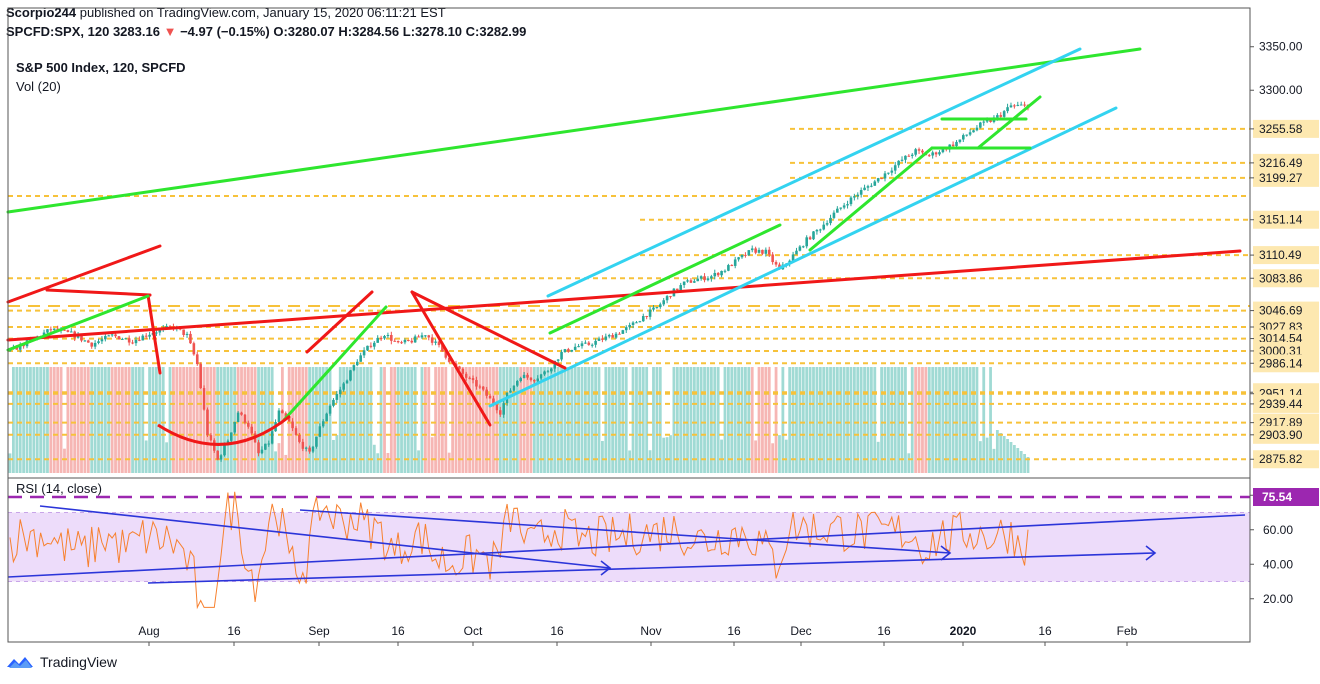 The width and height of the screenshot is (1320, 684). Describe the element at coordinates (79, 662) in the screenshot. I see `brand-name: TradingView` at that location.